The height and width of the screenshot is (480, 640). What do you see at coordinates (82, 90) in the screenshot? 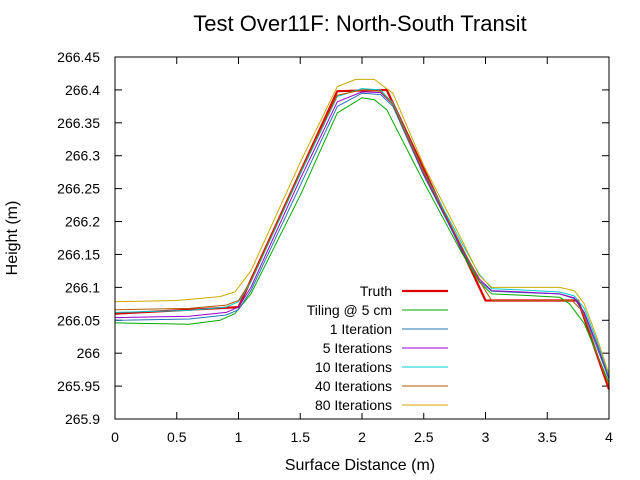
I see `y-tick-label: 266.4` at bounding box center [82, 90].